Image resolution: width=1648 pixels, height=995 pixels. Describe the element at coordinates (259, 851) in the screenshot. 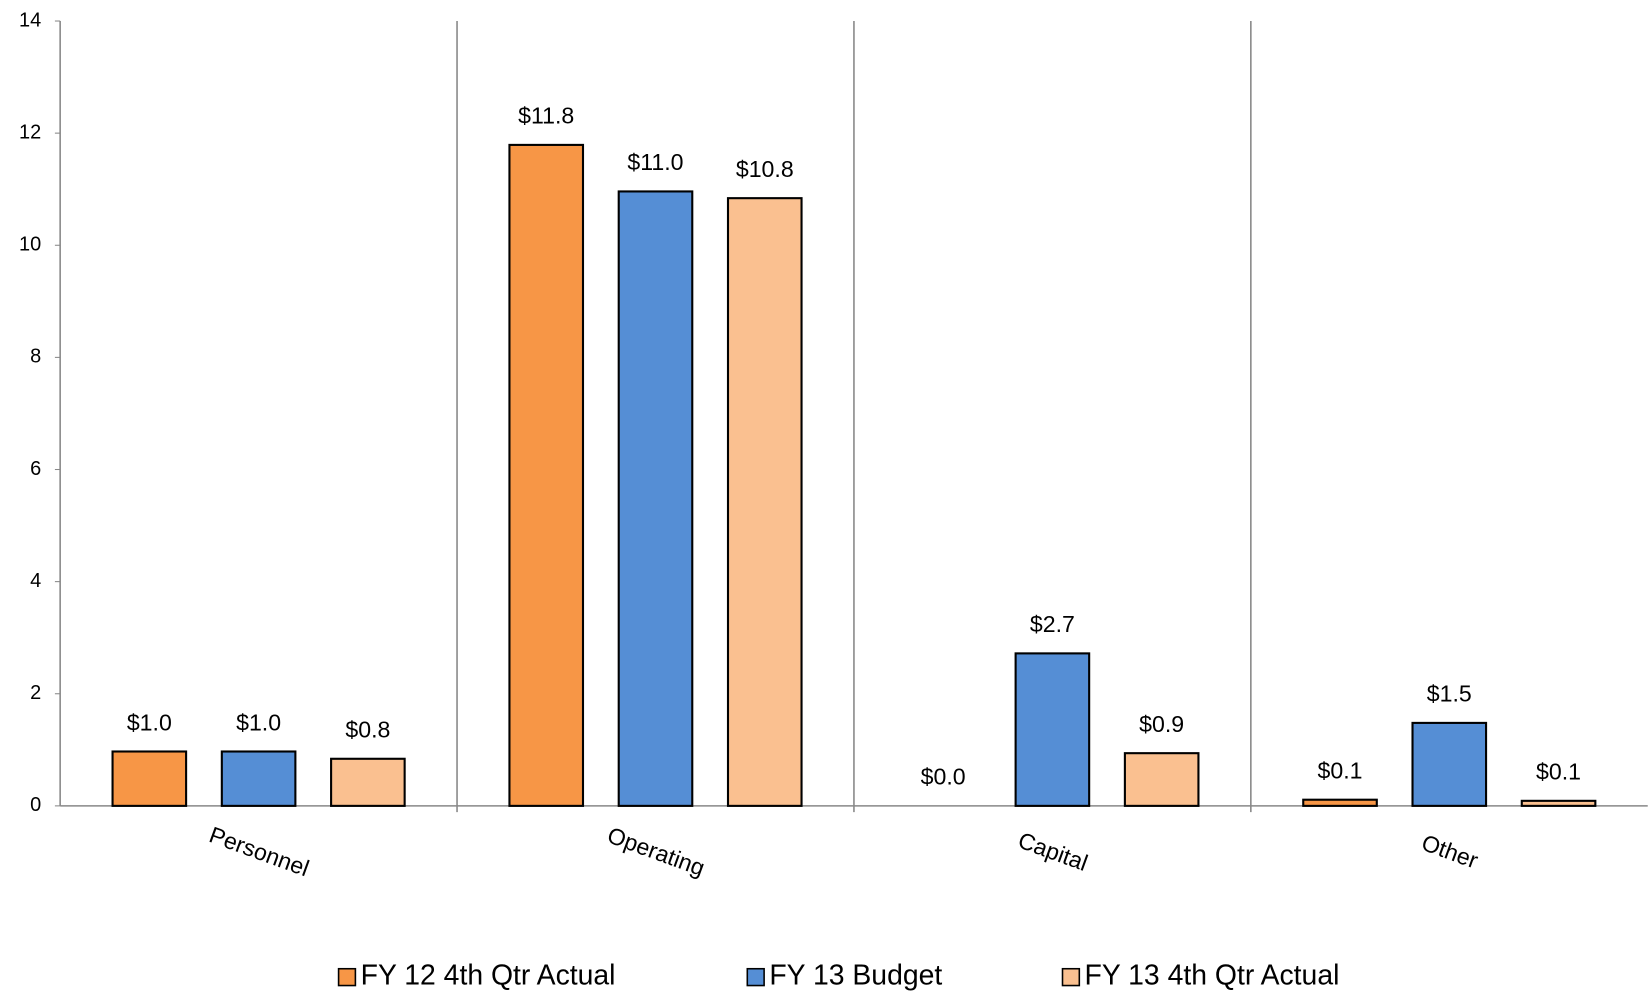

I see `x-tick-label: Personnel` at that location.